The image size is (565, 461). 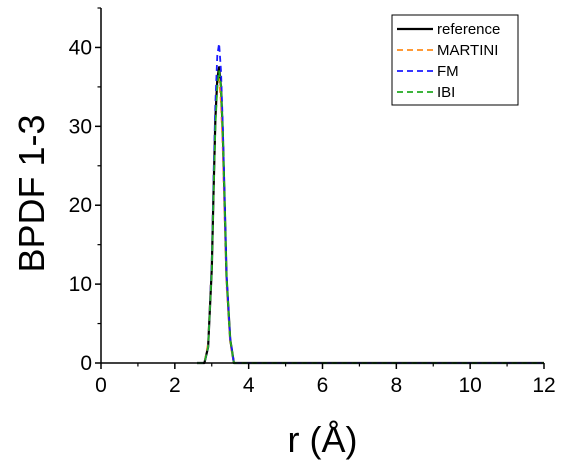 What do you see at coordinates (85, 191) in the screenshot?
I see `y-ticks: 0 10 20 30 40` at bounding box center [85, 191].